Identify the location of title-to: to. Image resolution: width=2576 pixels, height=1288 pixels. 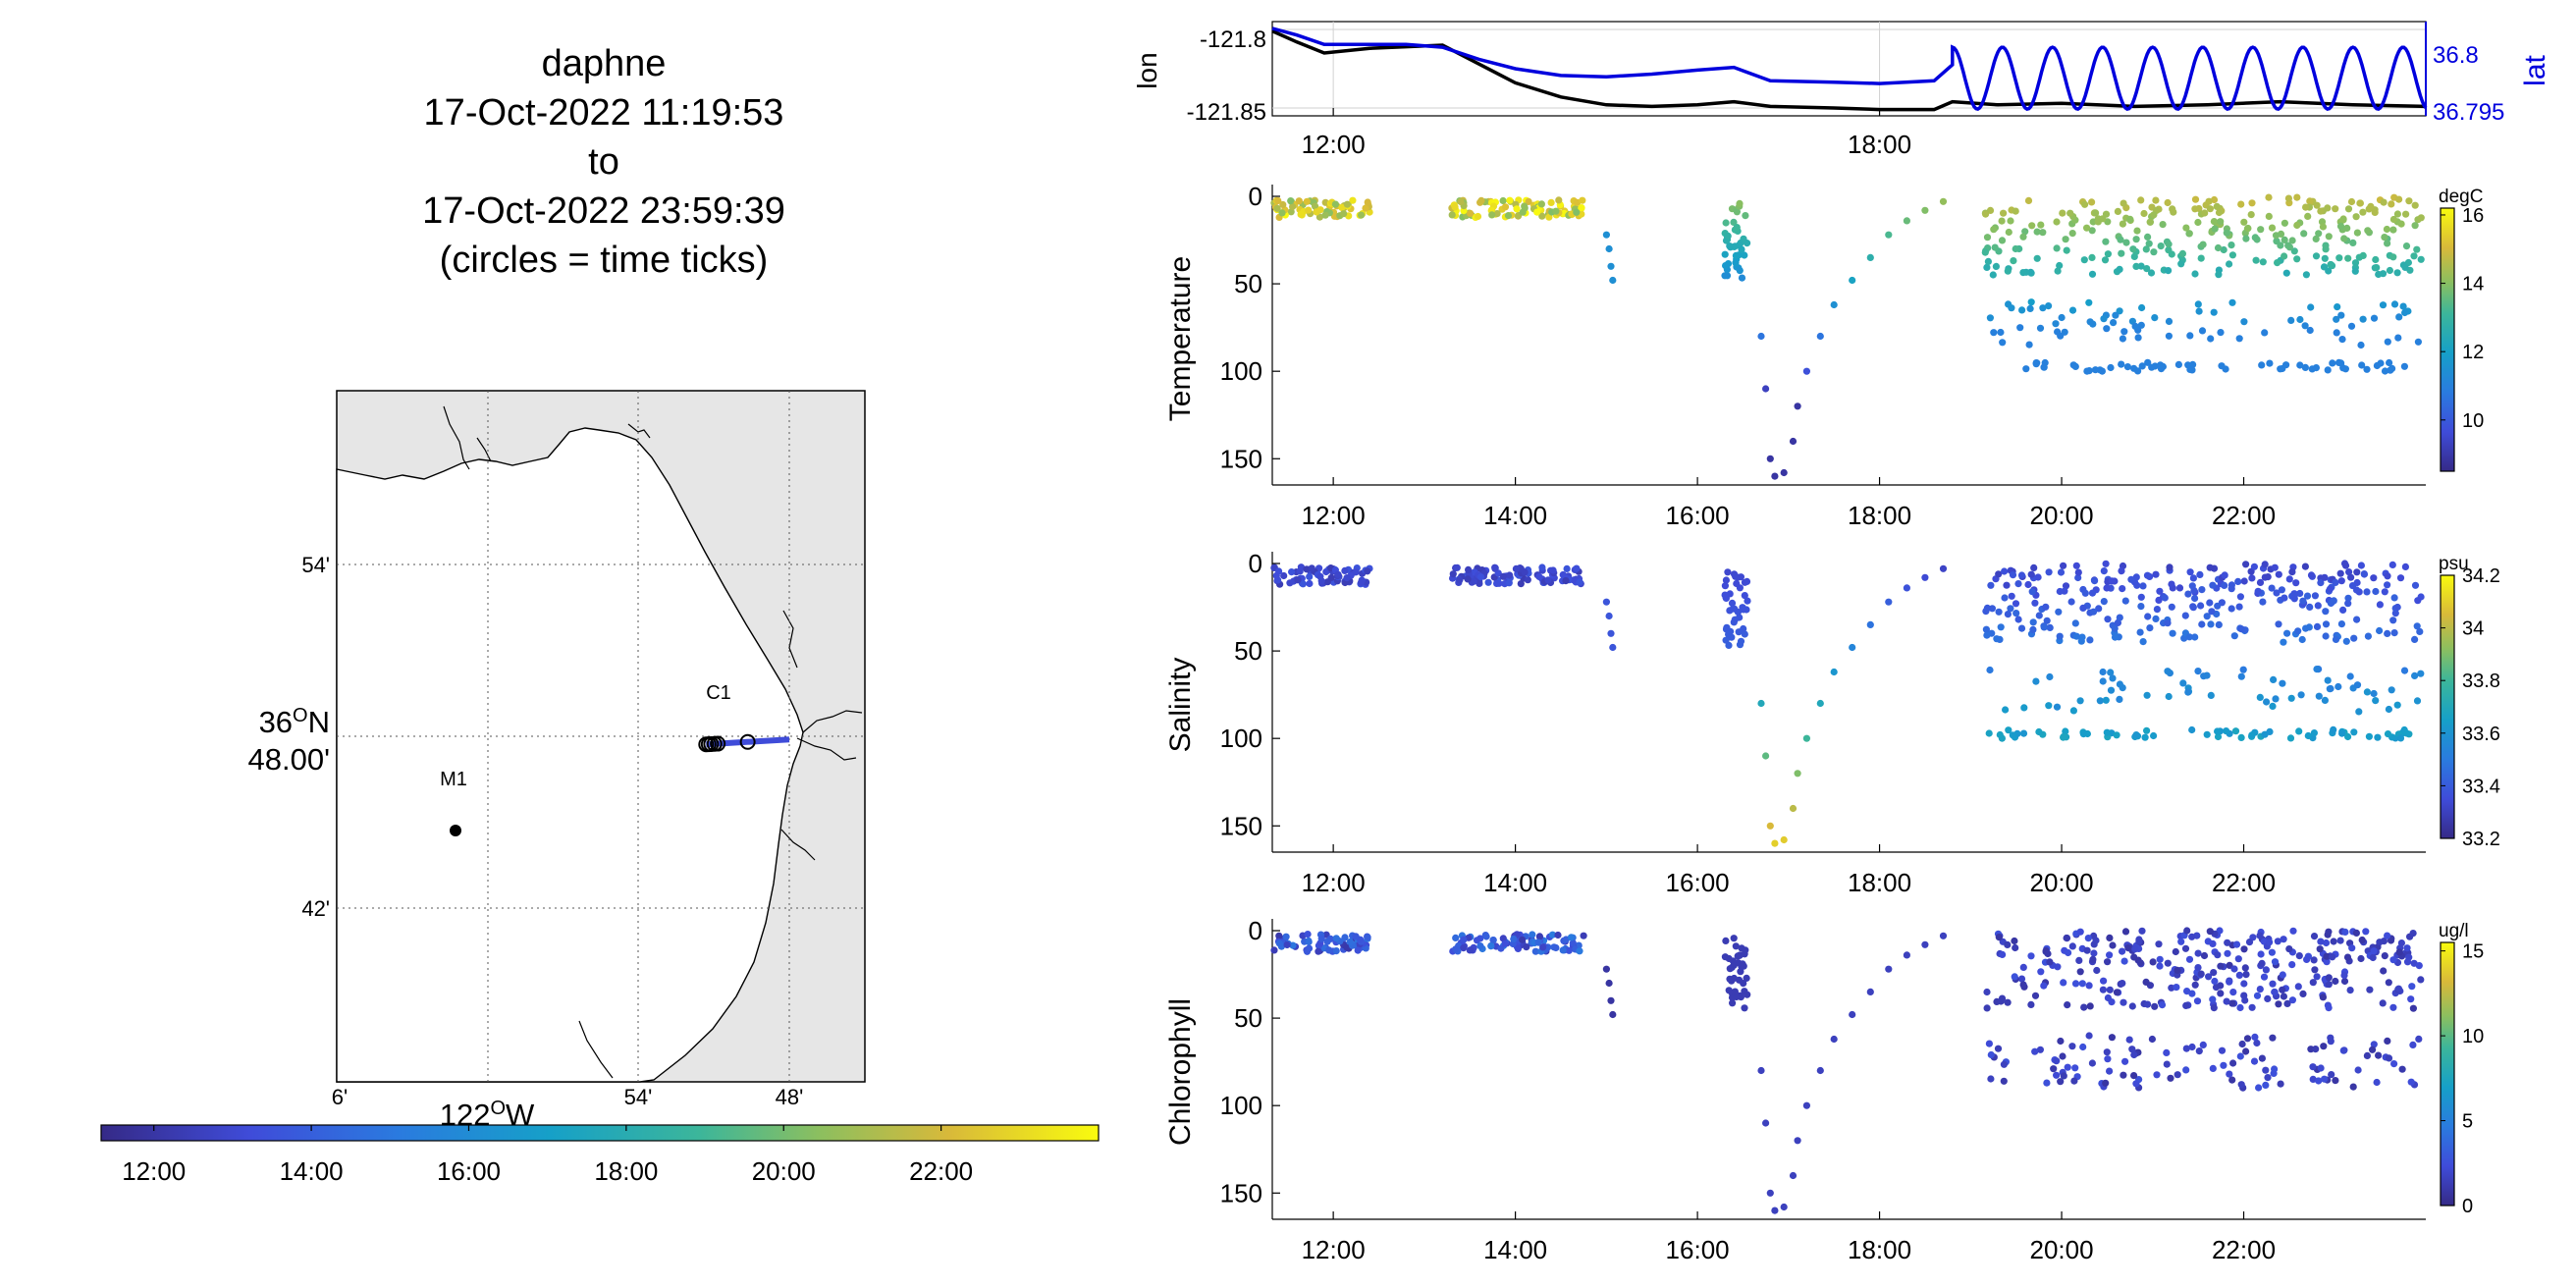
(603, 162).